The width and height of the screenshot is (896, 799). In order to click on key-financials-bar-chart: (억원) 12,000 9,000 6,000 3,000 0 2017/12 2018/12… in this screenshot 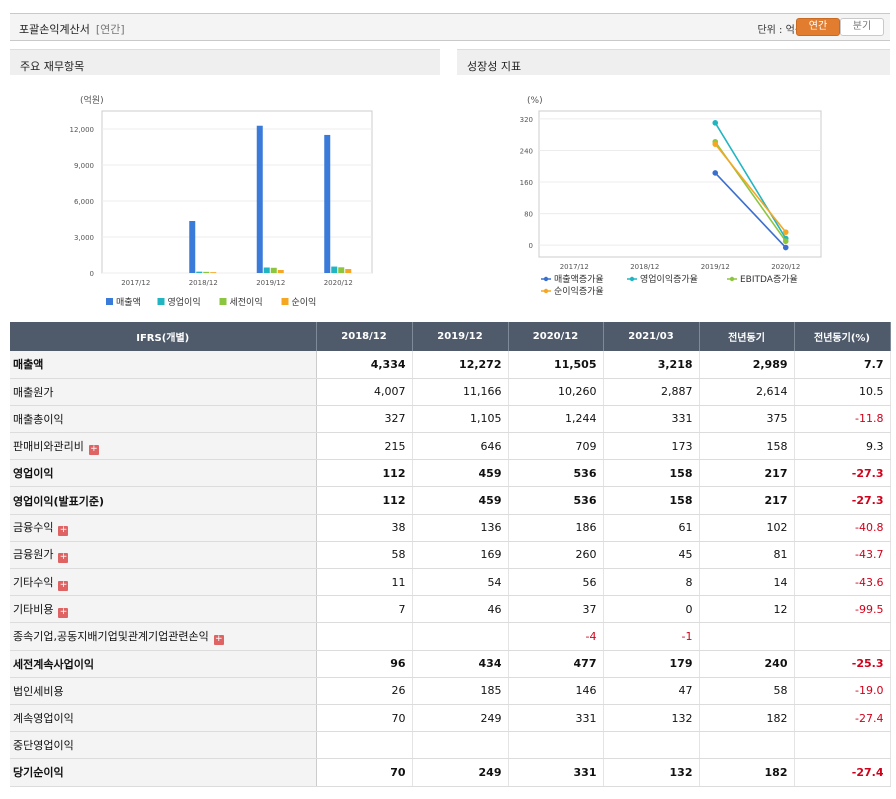, I will do `click(221, 201)`.